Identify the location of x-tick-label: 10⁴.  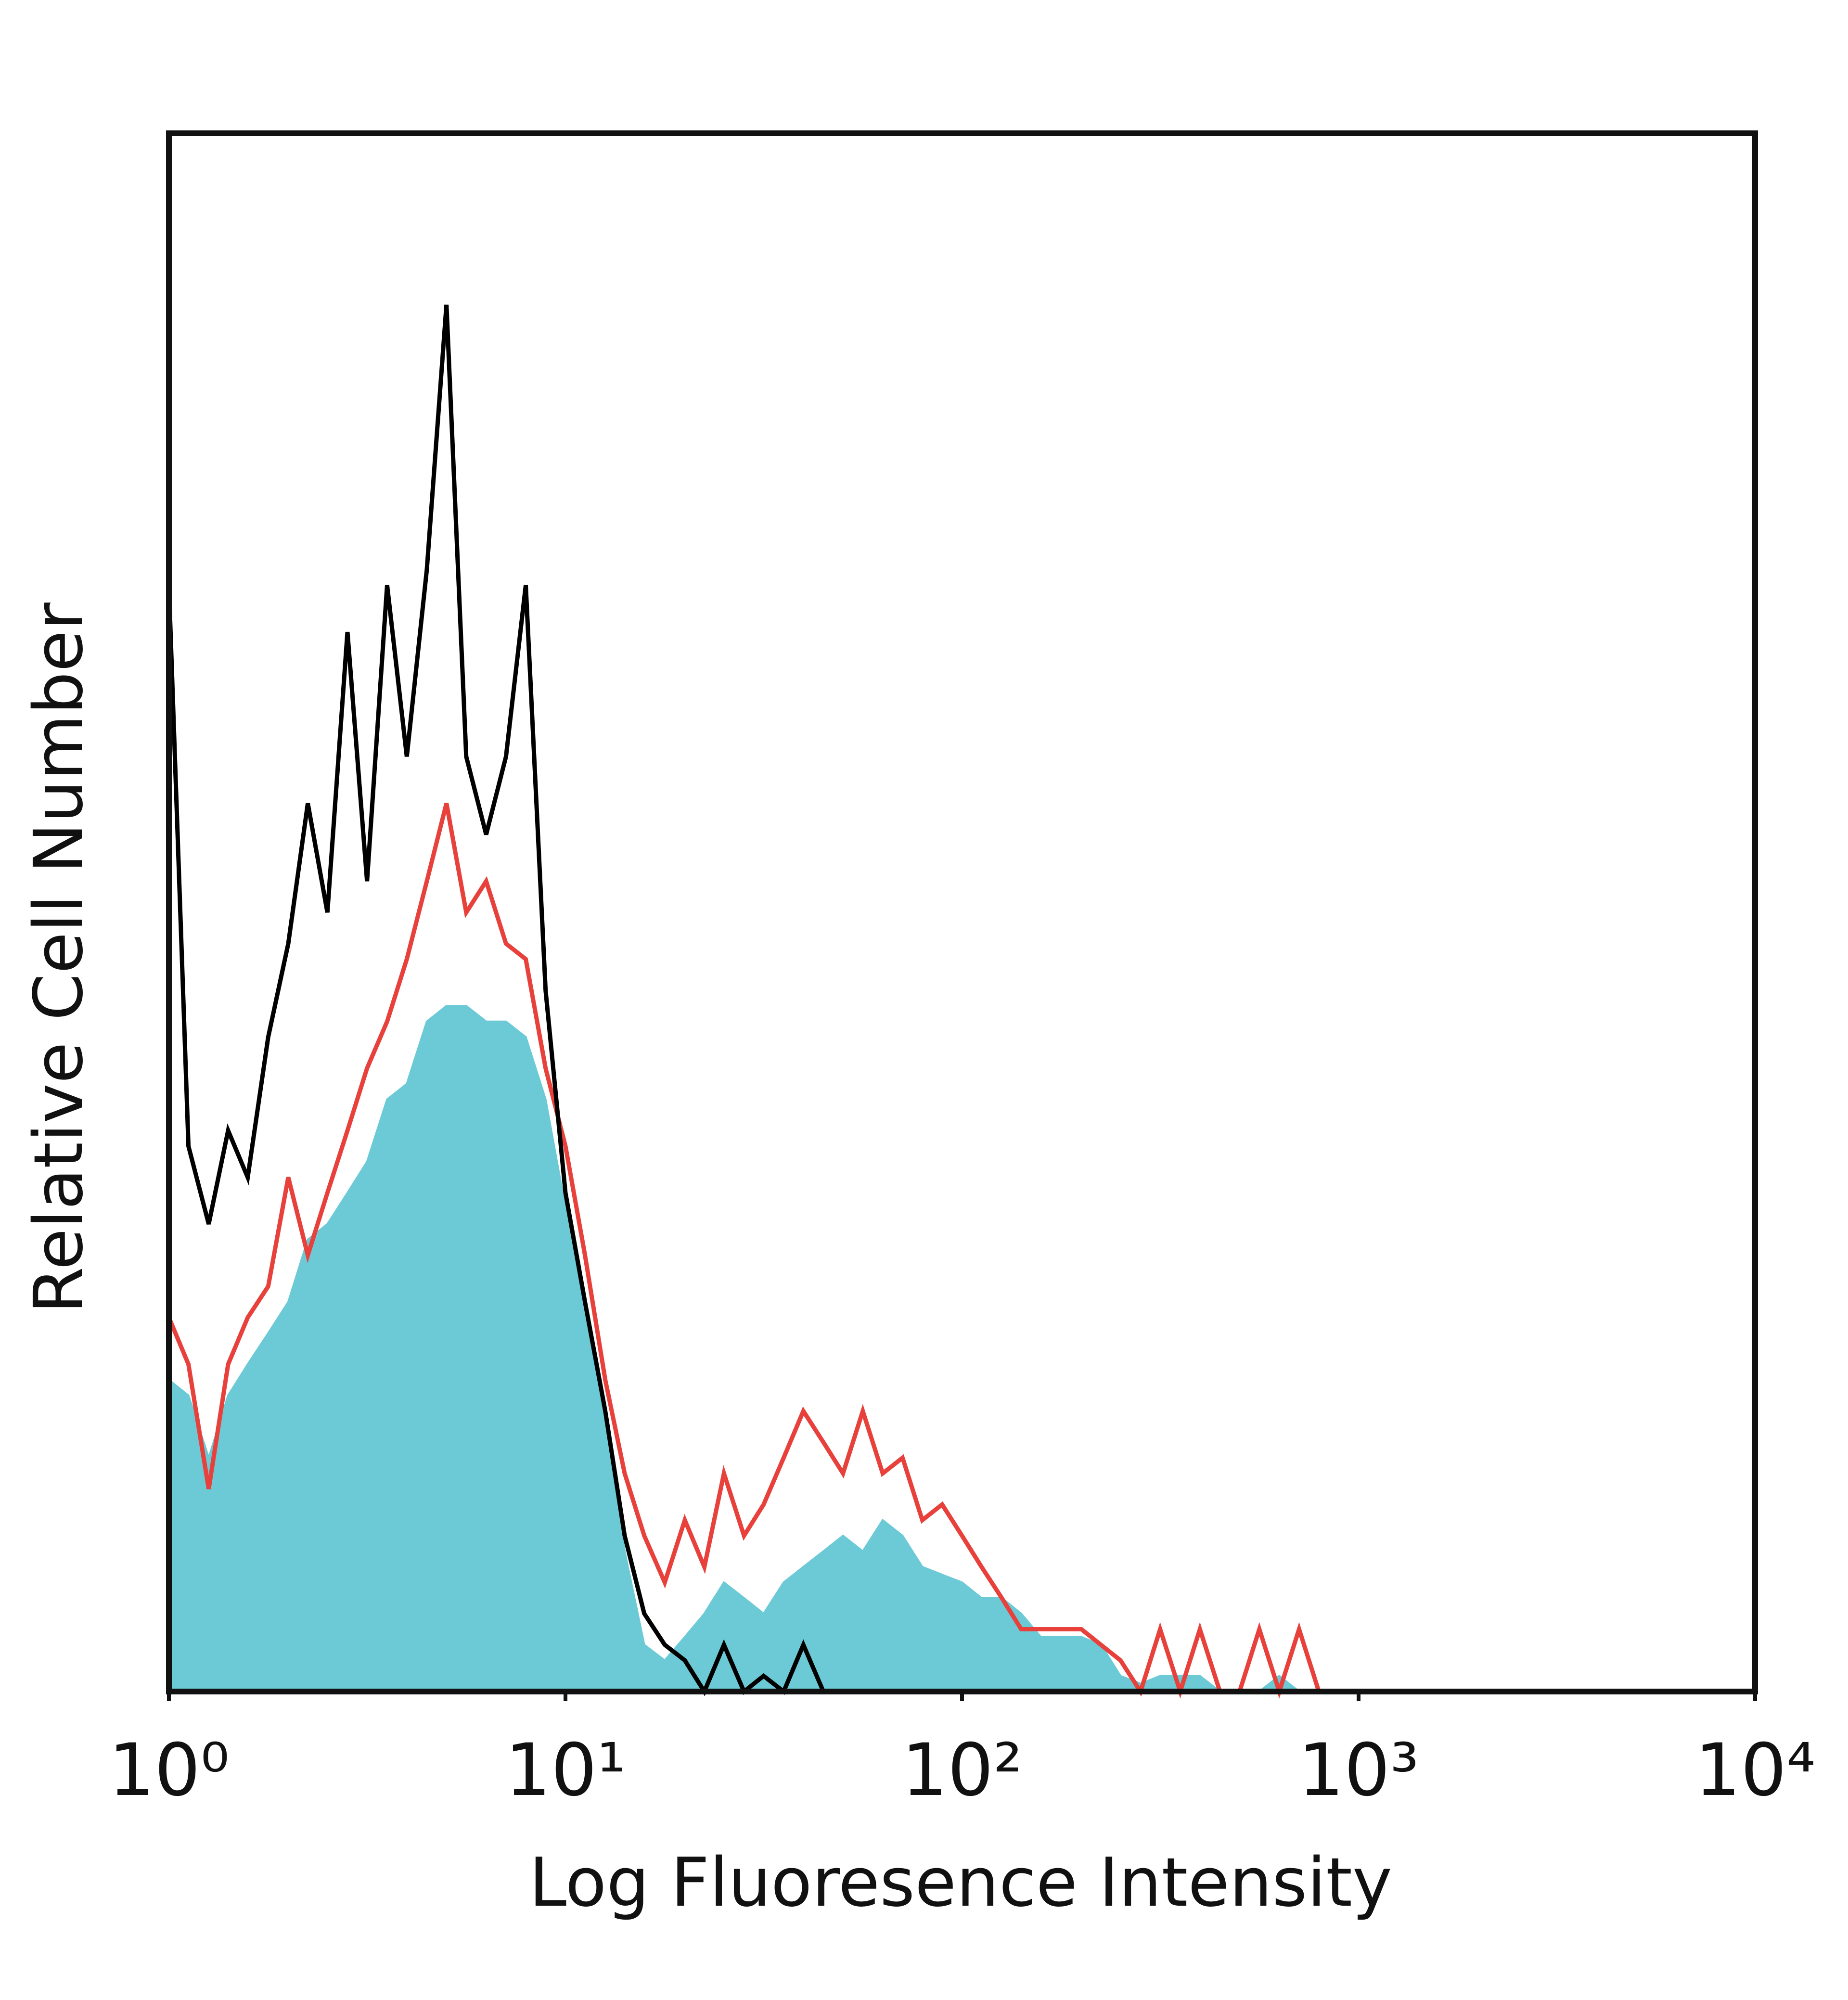
(1754, 1770).